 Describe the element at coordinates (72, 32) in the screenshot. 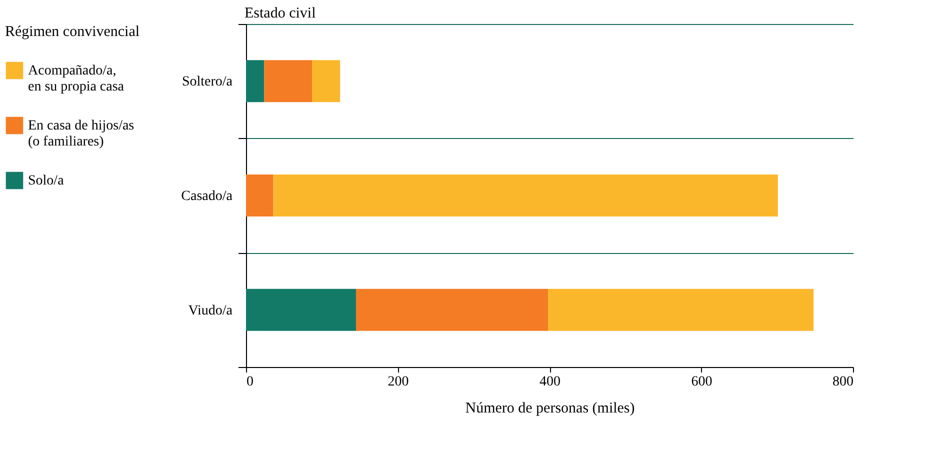

I see `legend-title: Régimen convivencial` at that location.